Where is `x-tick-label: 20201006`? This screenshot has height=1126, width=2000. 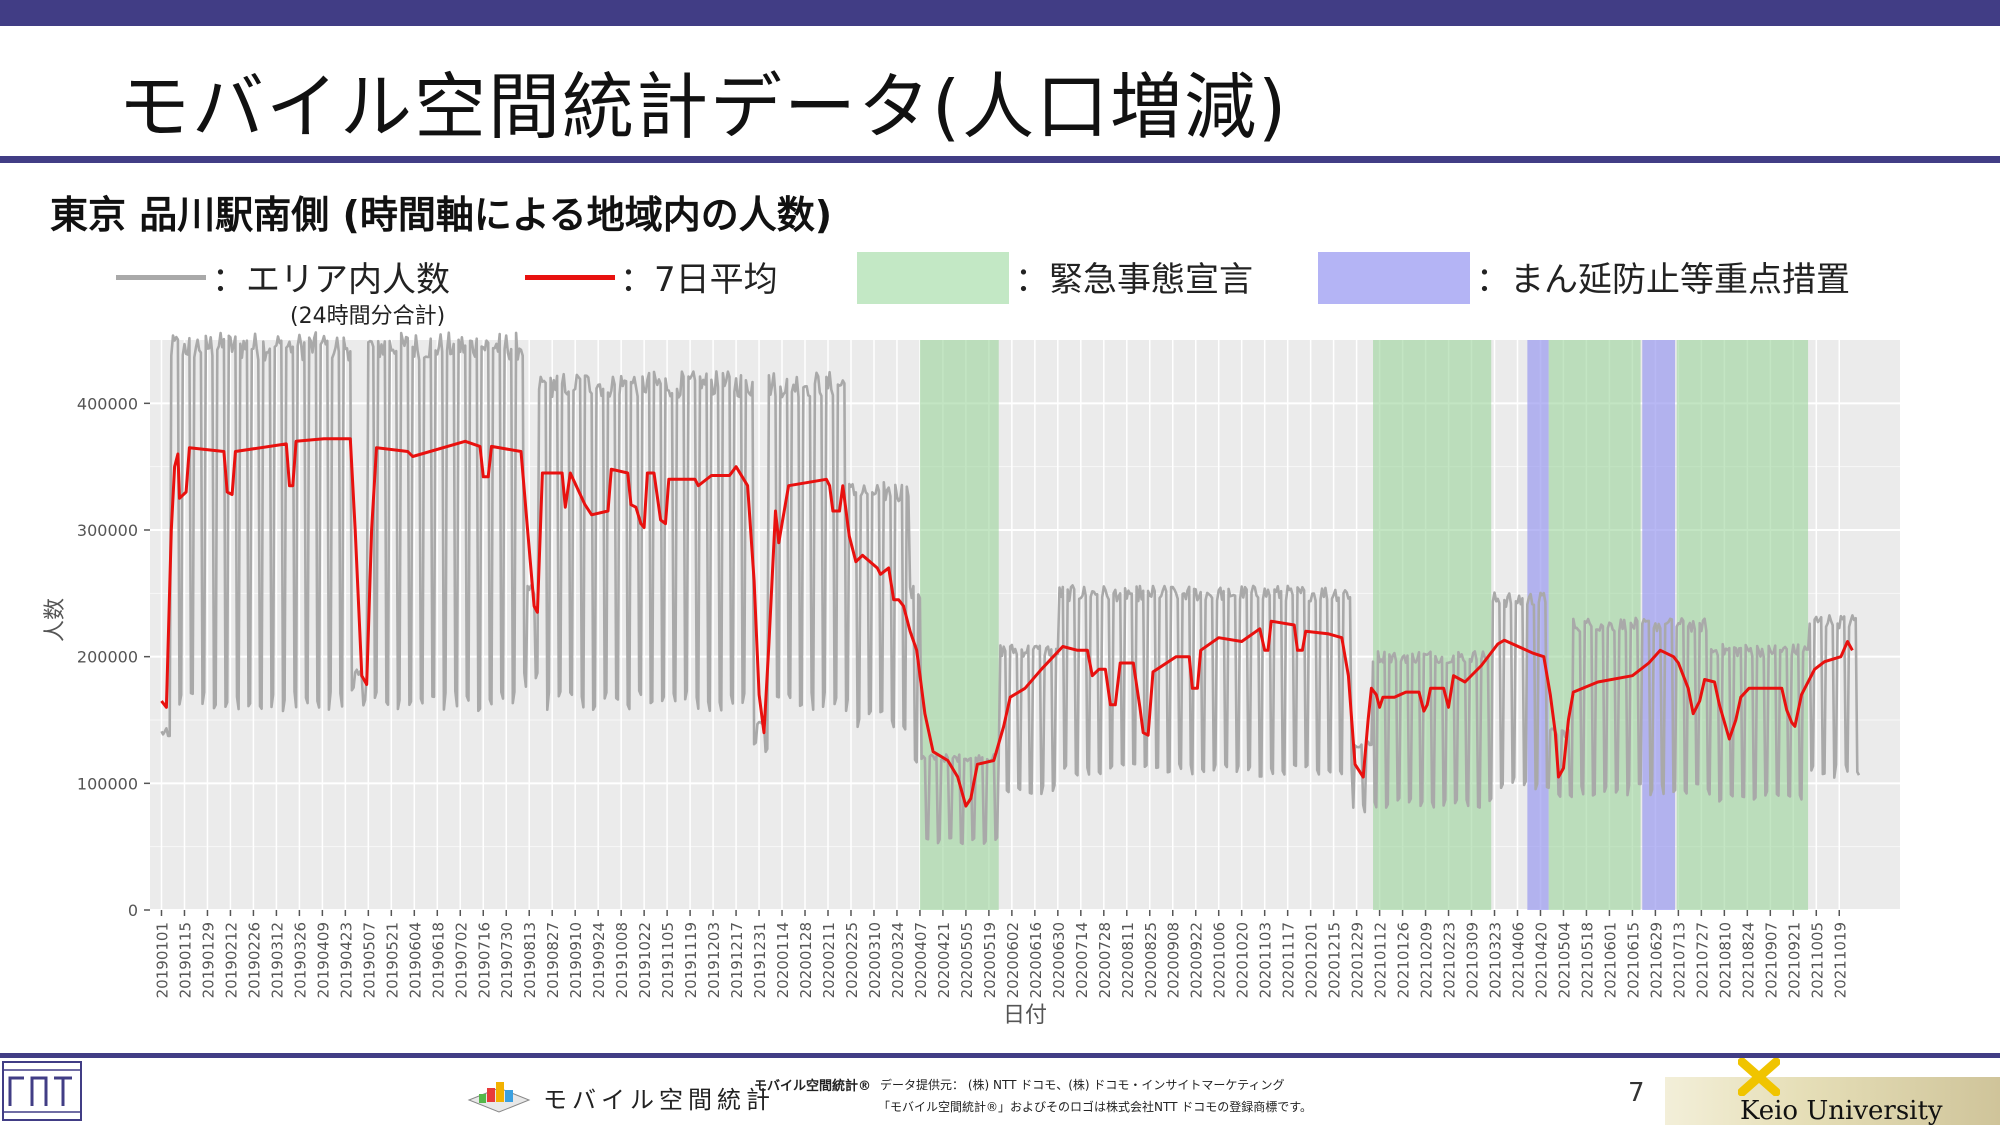
x-tick-label: 20201006 is located at coordinates (1220, 960).